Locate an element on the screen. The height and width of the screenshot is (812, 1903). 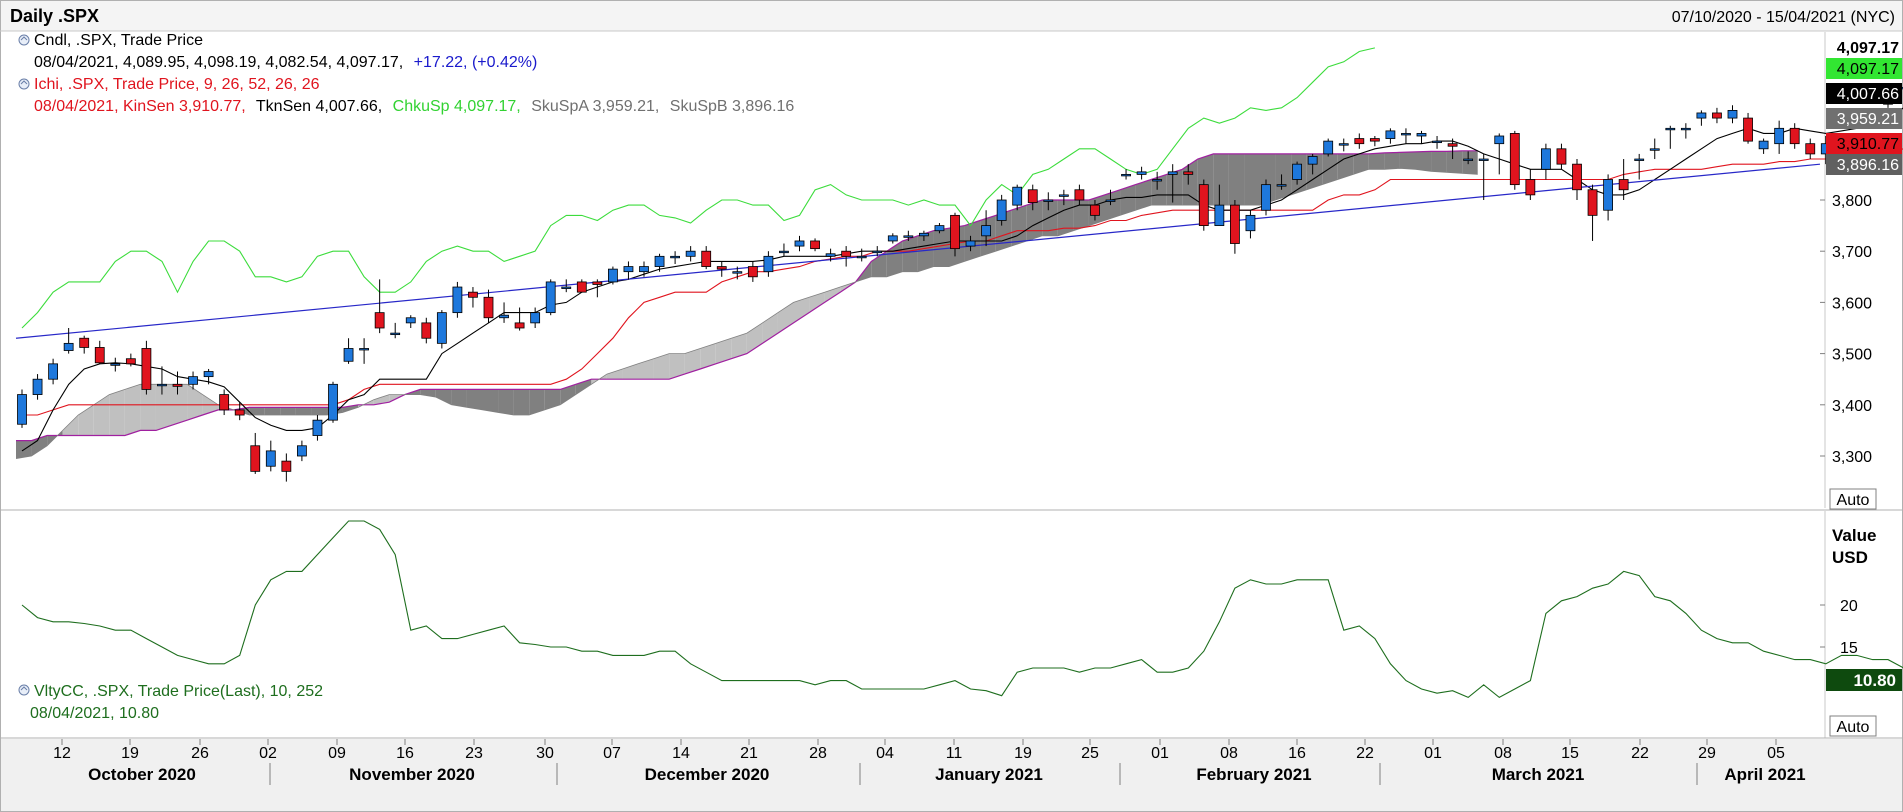
vol-auto-button is located at coordinates (1853, 726).